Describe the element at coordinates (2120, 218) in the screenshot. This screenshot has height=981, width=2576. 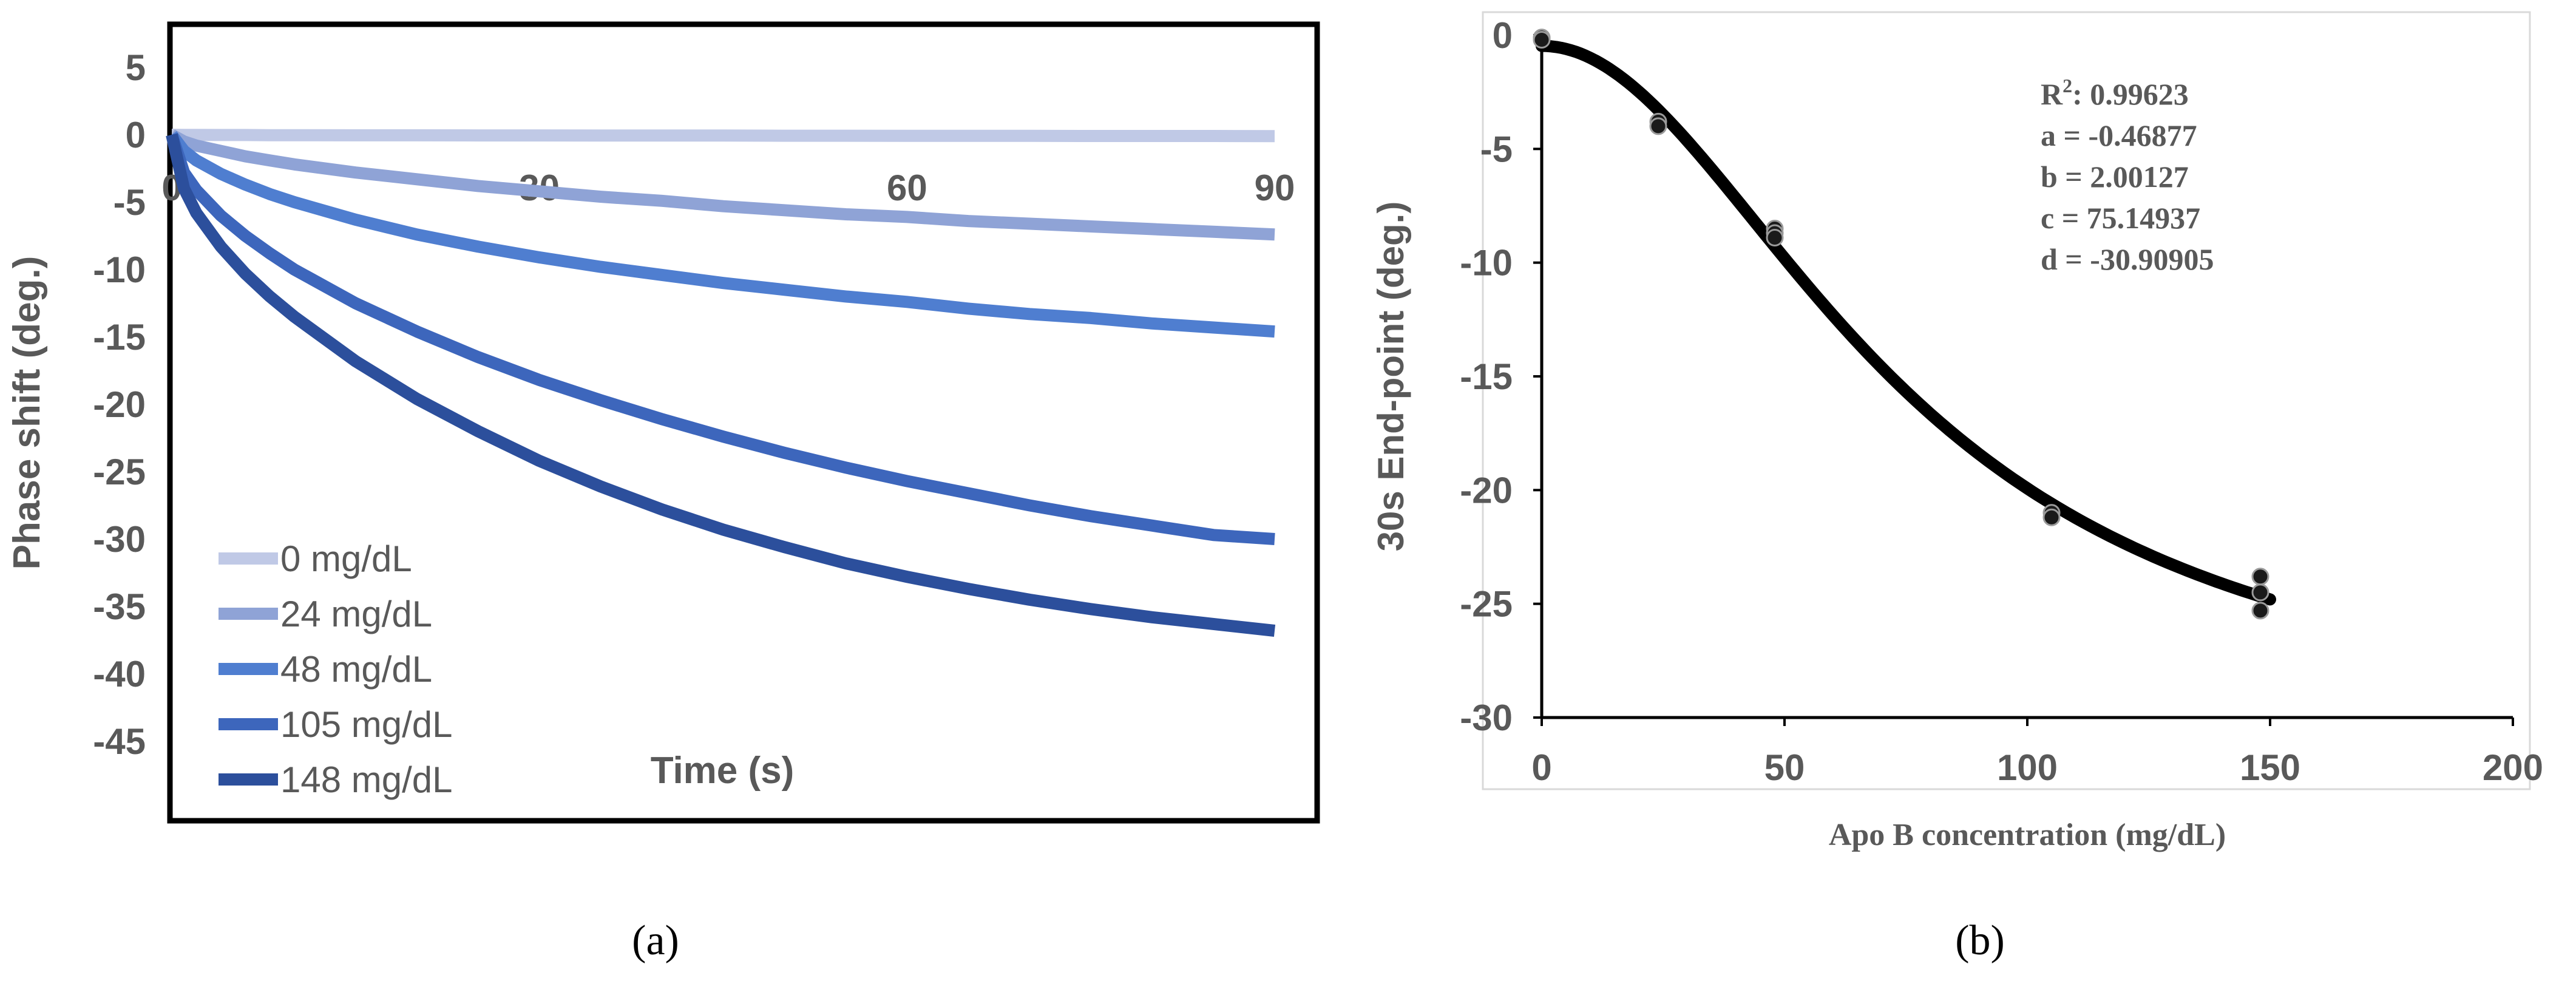
I see `fit-parameter-c: c = 75.14937` at that location.